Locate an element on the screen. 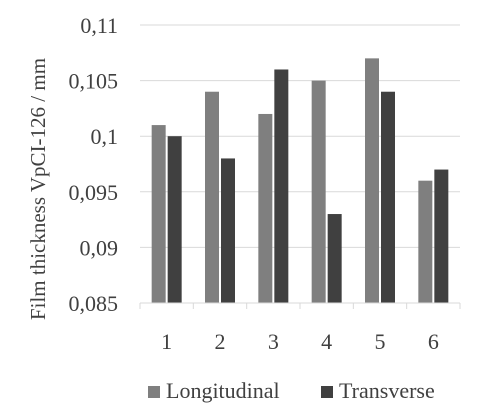 The image size is (489, 413). x-tick-label: 2 is located at coordinates (220, 341).